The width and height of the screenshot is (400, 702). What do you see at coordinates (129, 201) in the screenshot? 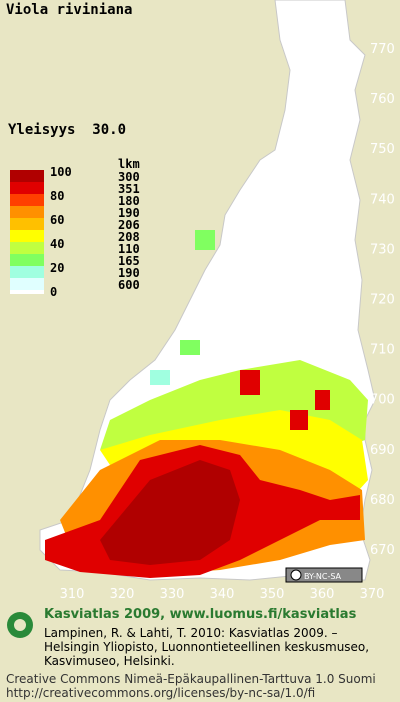
I see `legend-count: 180` at bounding box center [129, 201].